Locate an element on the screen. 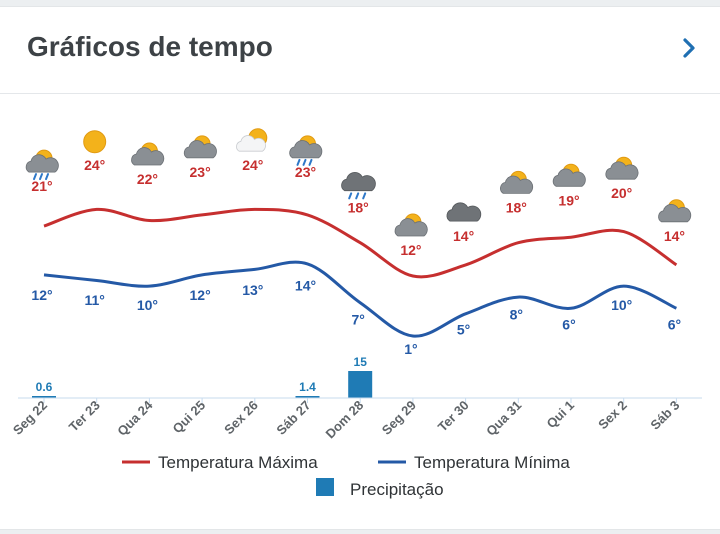 The width and height of the screenshot is (720, 534). day-label: Ter 30 is located at coordinates (453, 416).